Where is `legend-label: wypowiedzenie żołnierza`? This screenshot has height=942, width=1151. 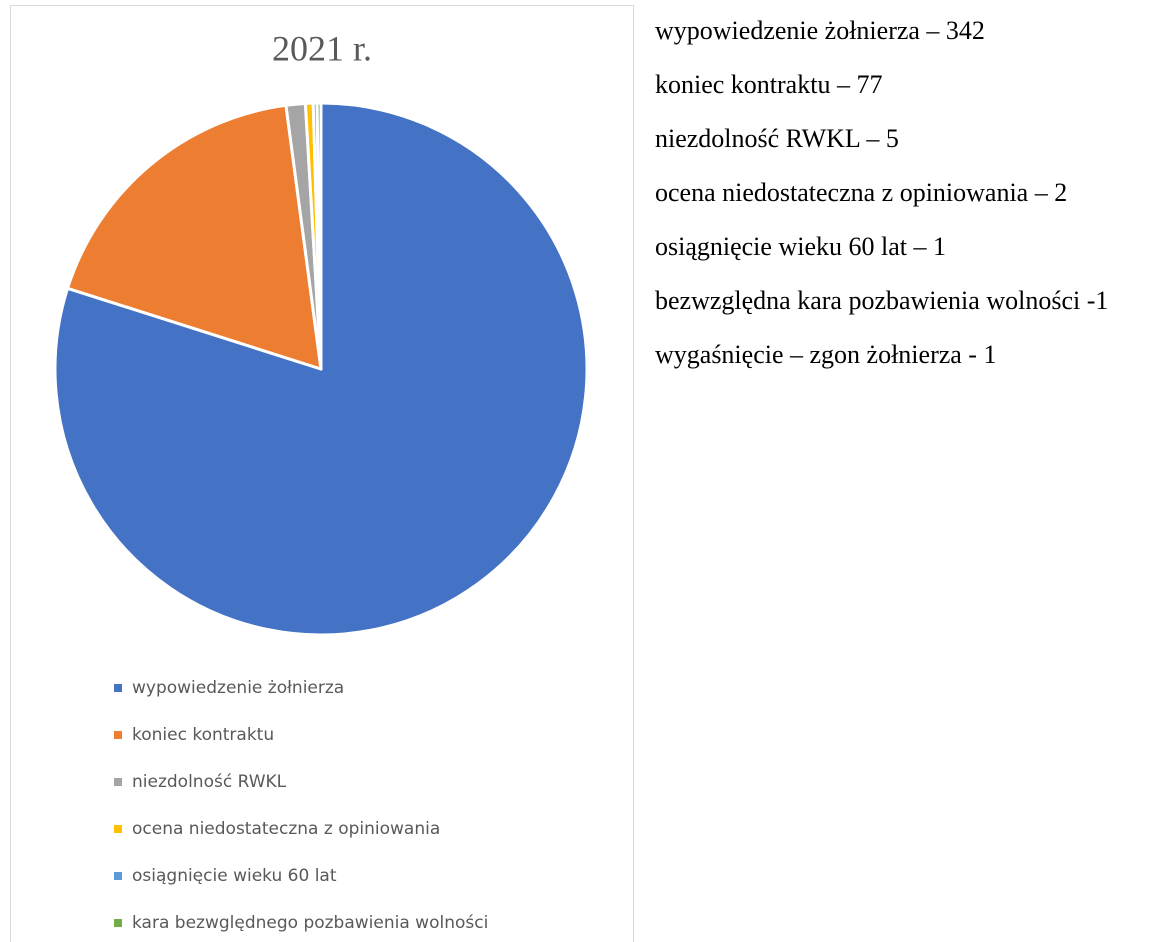 legend-label: wypowiedzenie żołnierza is located at coordinates (238, 688).